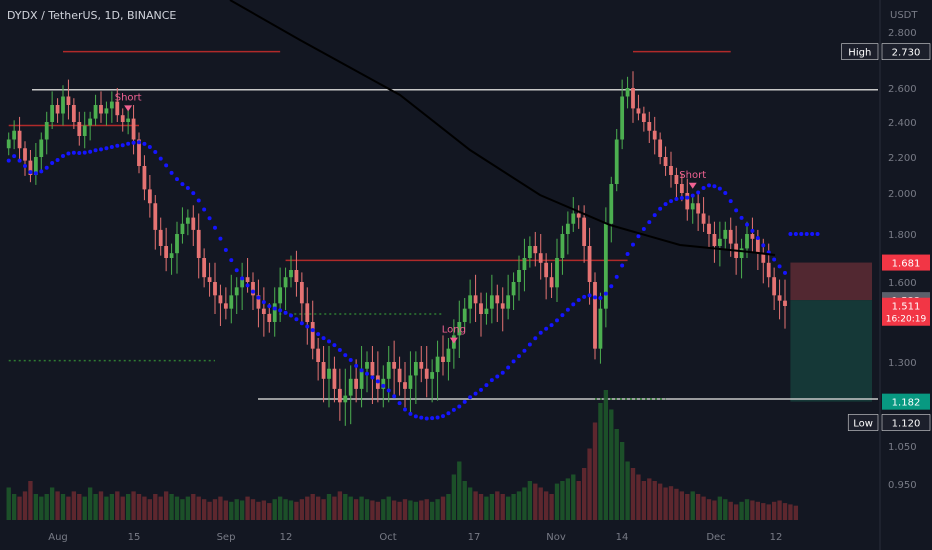 Image resolution: width=932 pixels, height=550 pixels. Describe the element at coordinates (715, 537) in the screenshot. I see `time-tick-label: Dec` at that location.